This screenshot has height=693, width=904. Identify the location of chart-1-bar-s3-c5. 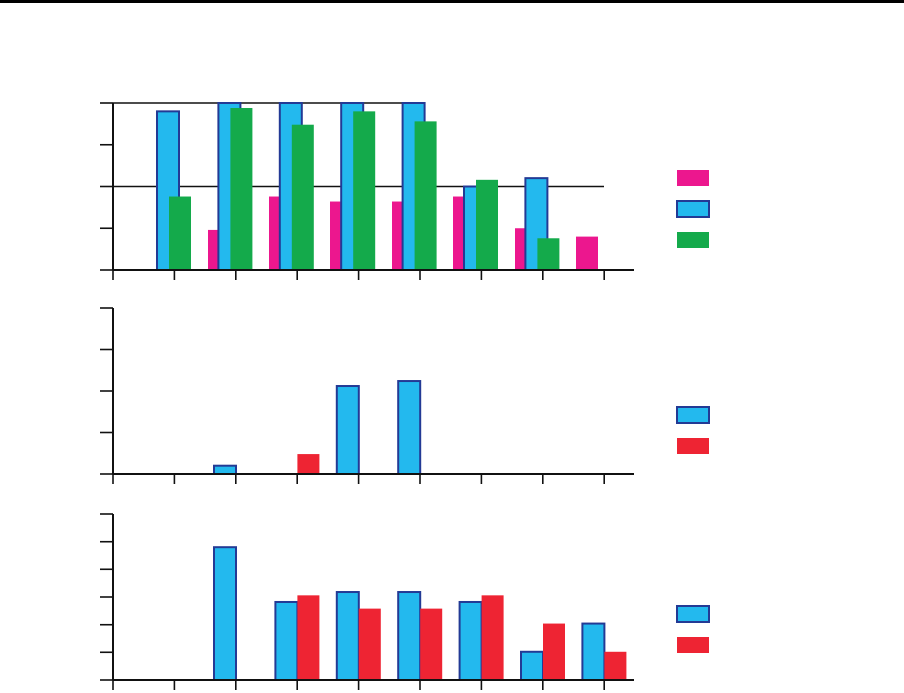
(425, 196).